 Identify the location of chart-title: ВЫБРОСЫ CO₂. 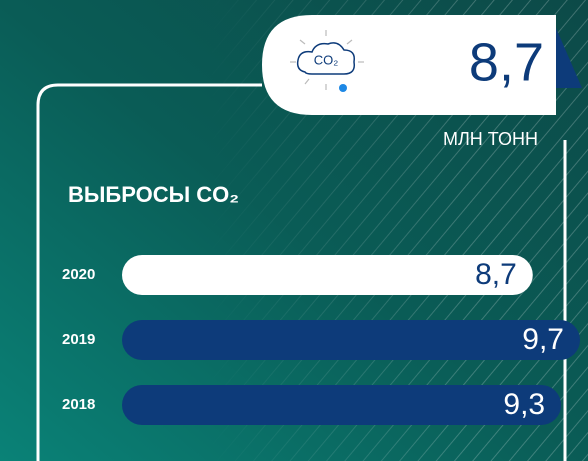
(153, 194).